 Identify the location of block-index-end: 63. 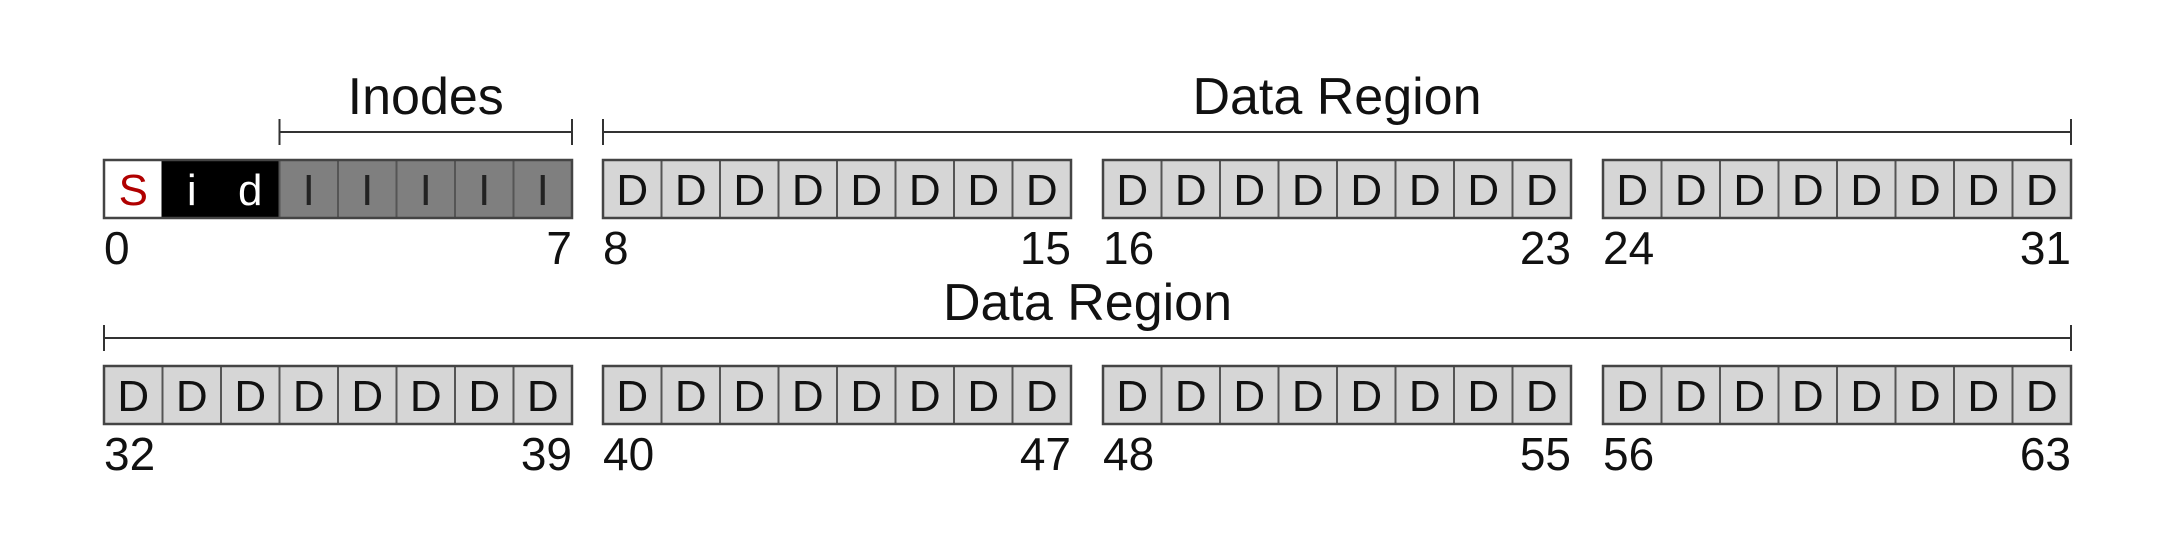
(2045, 454).